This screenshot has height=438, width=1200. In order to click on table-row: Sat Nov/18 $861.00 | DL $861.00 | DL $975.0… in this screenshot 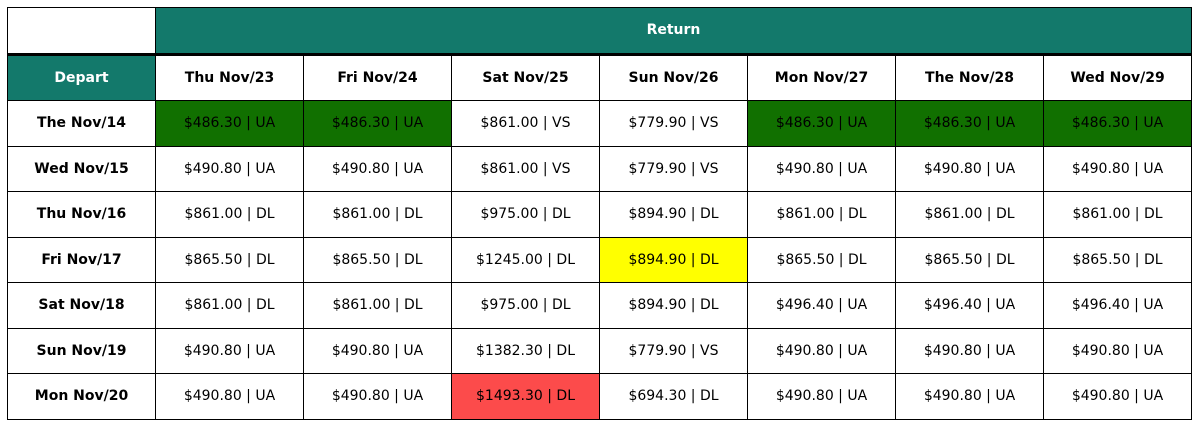, I will do `click(600, 305)`.